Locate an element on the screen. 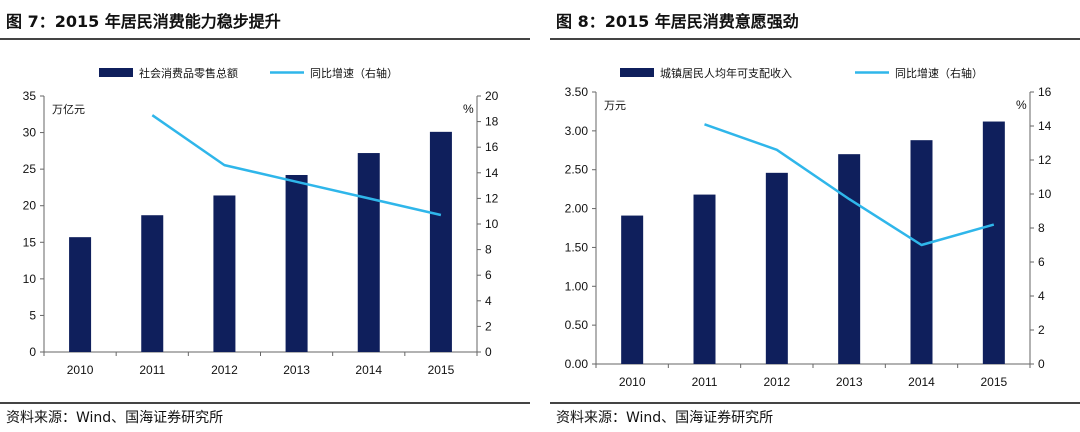 The height and width of the screenshot is (432, 1080). left-tick-label: 20 is located at coordinates (30, 206).